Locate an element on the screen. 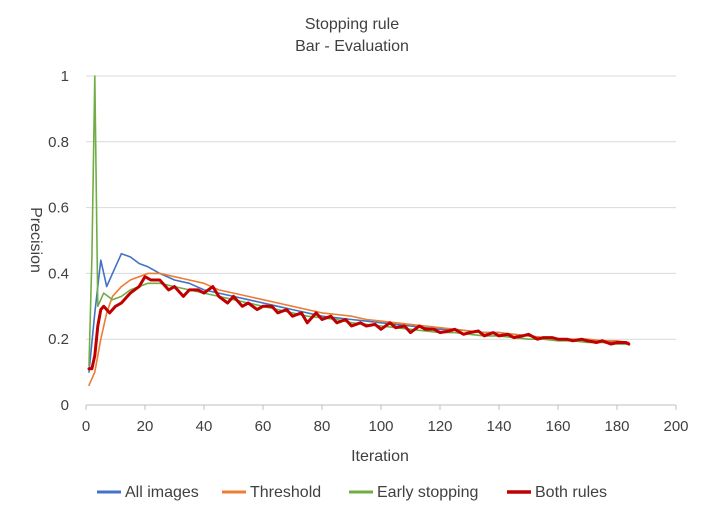 This screenshot has height=526, width=704. x-tick-label: 0 is located at coordinates (86, 426).